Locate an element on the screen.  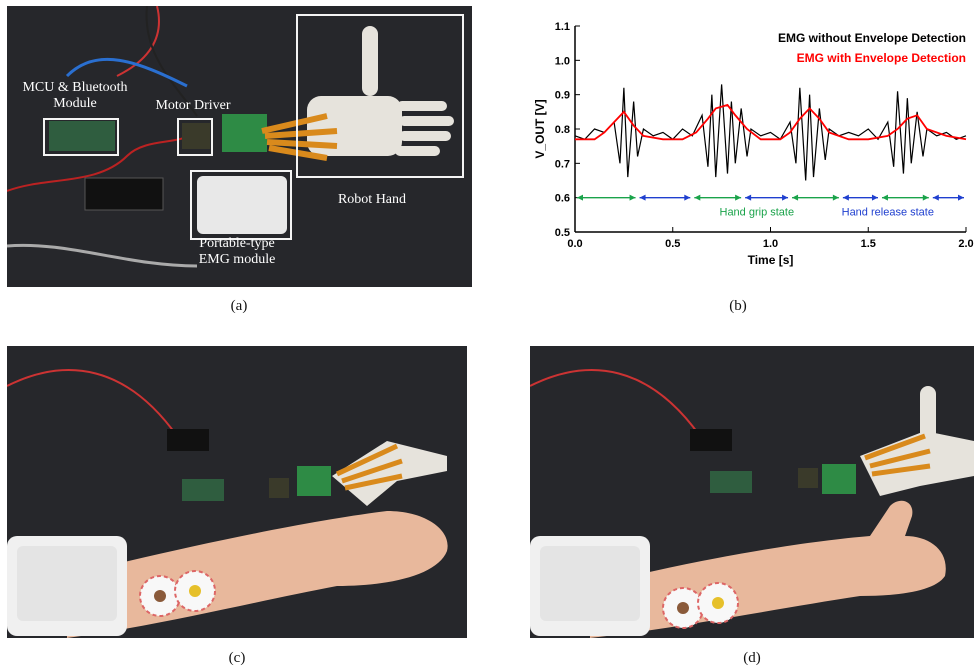
y-tick-label: 1.1 is located at coordinates (562, 27).